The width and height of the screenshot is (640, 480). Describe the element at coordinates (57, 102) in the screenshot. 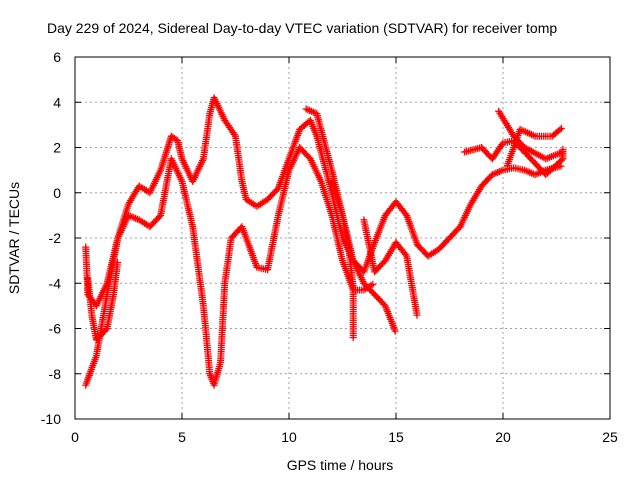

I see `y-tick-label: 4` at that location.